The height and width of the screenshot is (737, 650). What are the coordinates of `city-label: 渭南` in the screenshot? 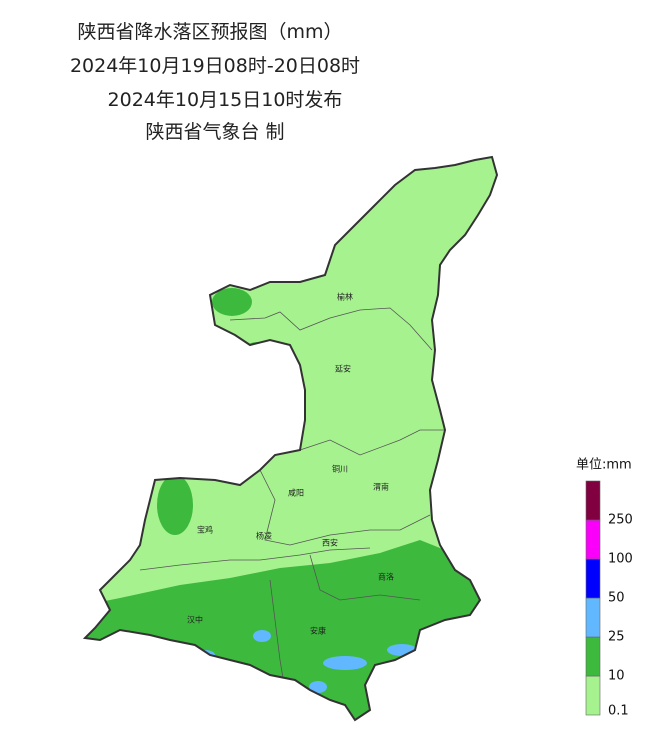 It's located at (381, 487).